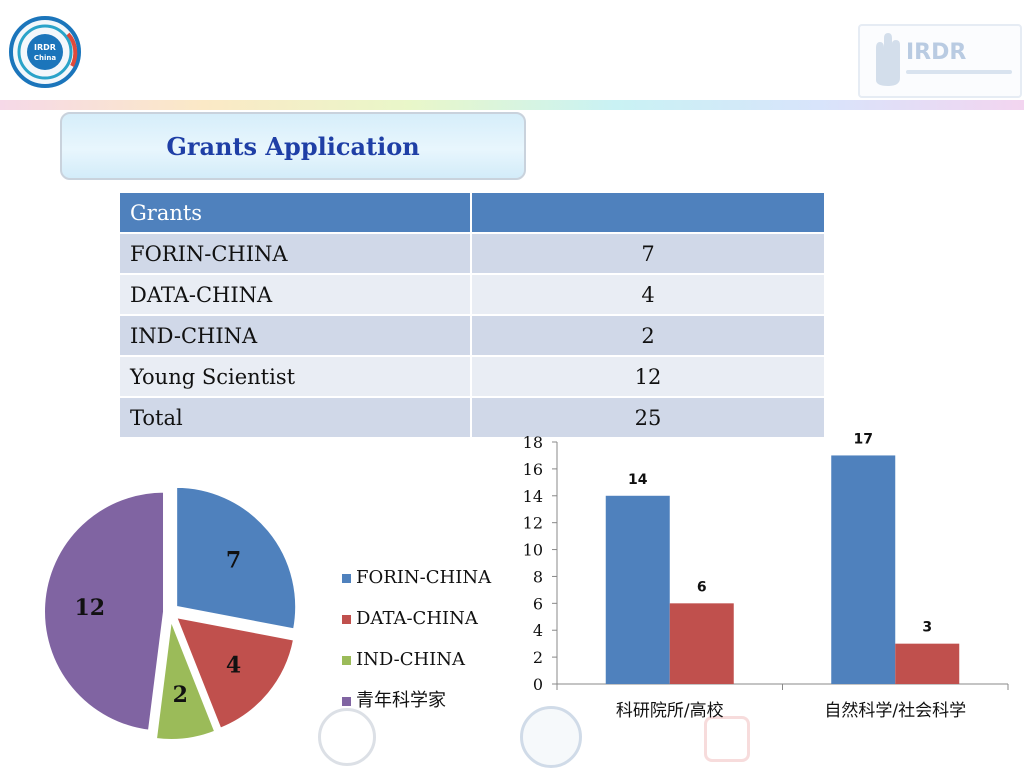  I want to click on table-row: FORIN-CHINA 7, so click(472, 253).